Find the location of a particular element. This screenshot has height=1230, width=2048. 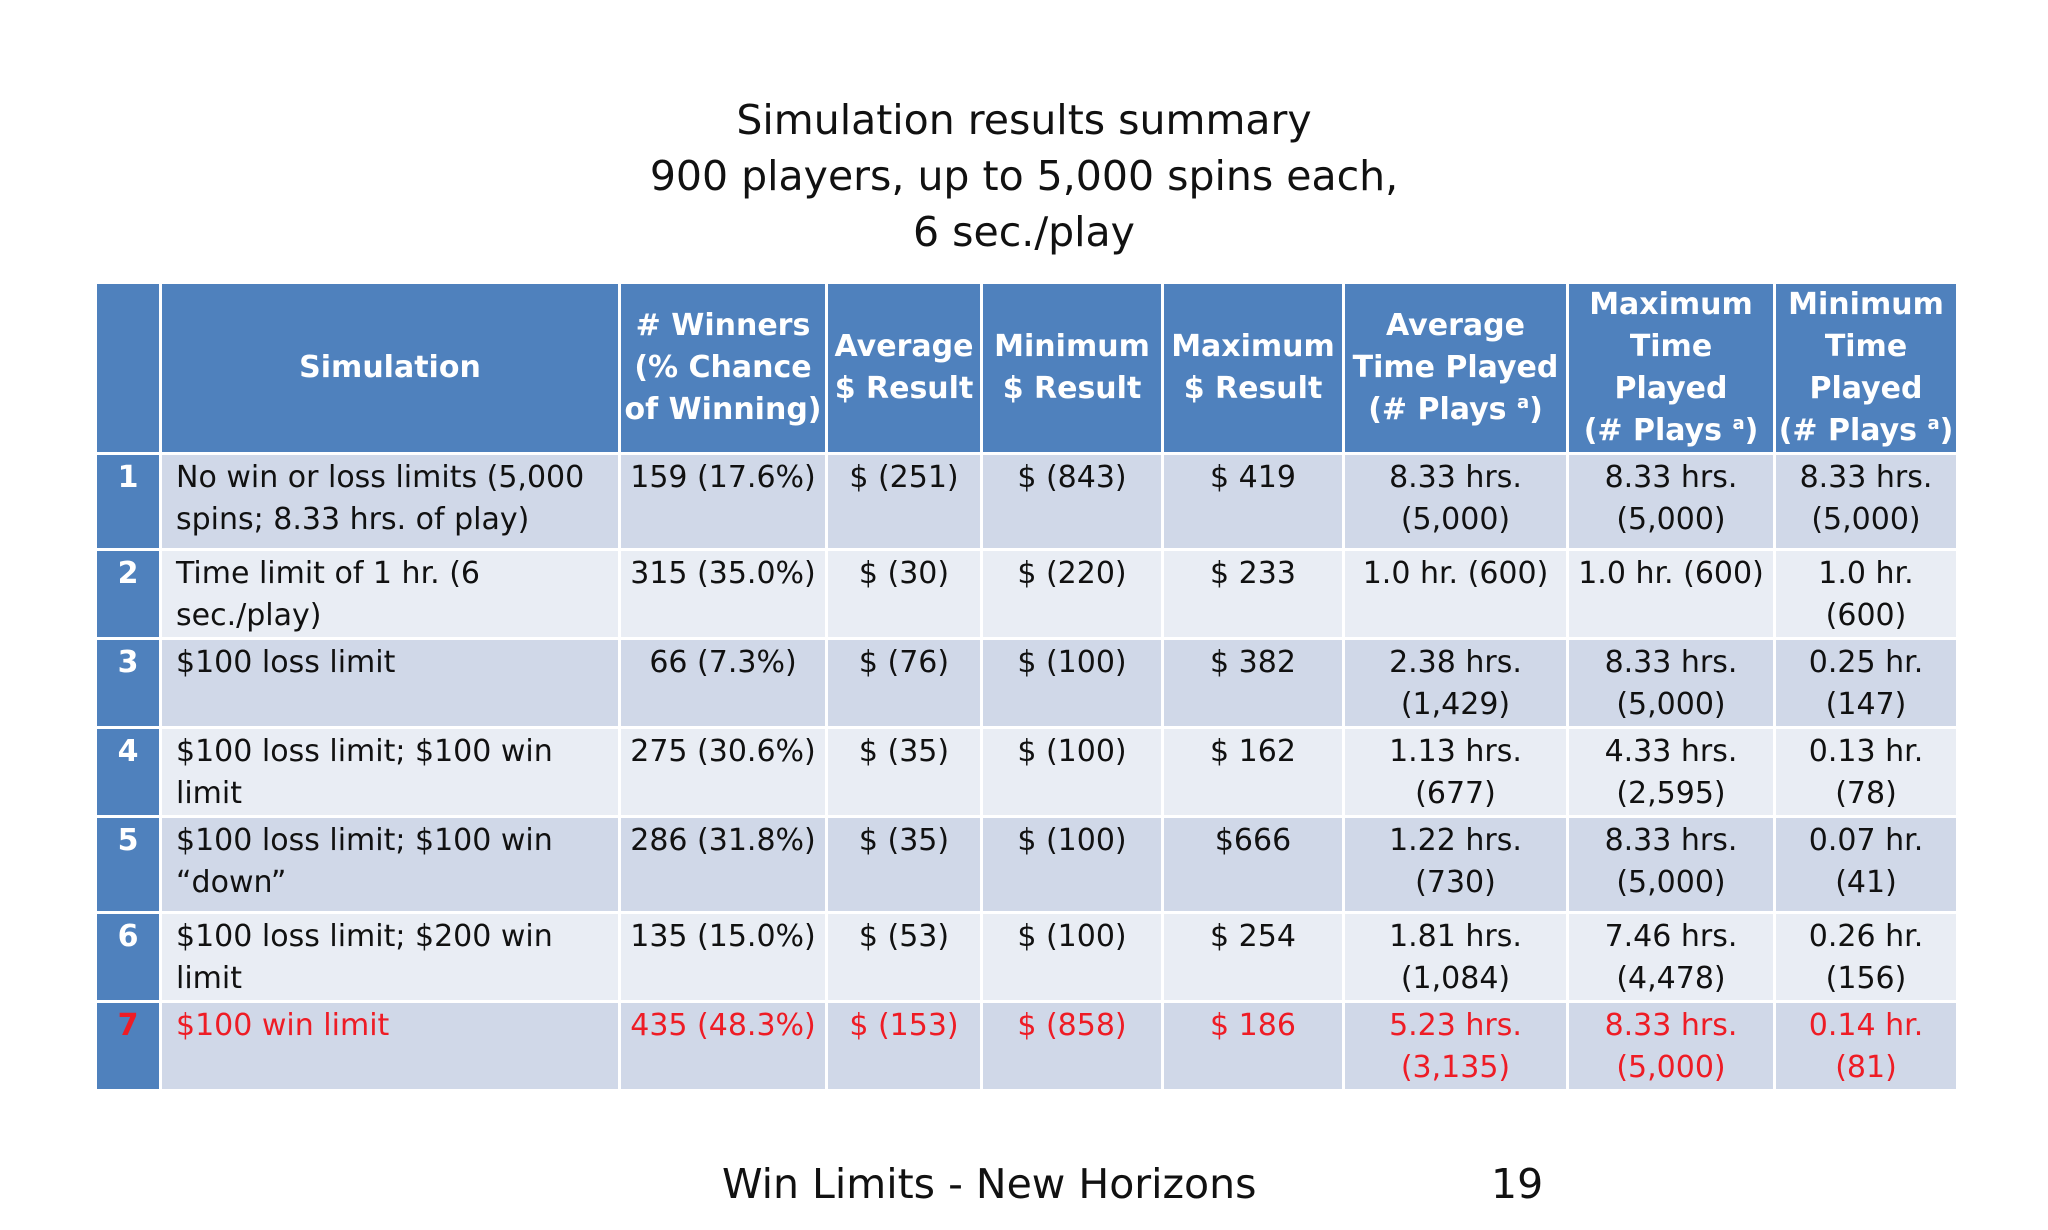

minimum-time-cell: 0.07 hr. (41) is located at coordinates (1866, 864).